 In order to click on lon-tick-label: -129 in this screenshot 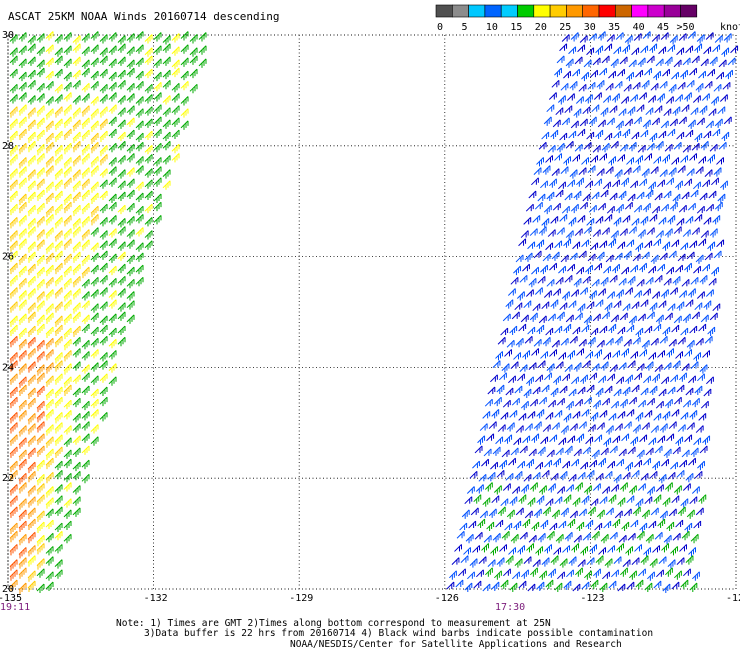, I will do `click(301, 598)`.